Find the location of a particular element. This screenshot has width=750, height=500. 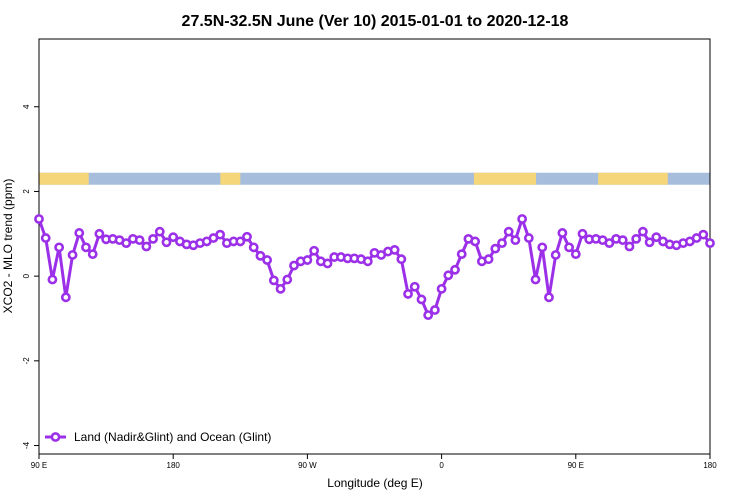

x-axis: 90 E 180 90 W 0 90 E 180 is located at coordinates (374, 462).